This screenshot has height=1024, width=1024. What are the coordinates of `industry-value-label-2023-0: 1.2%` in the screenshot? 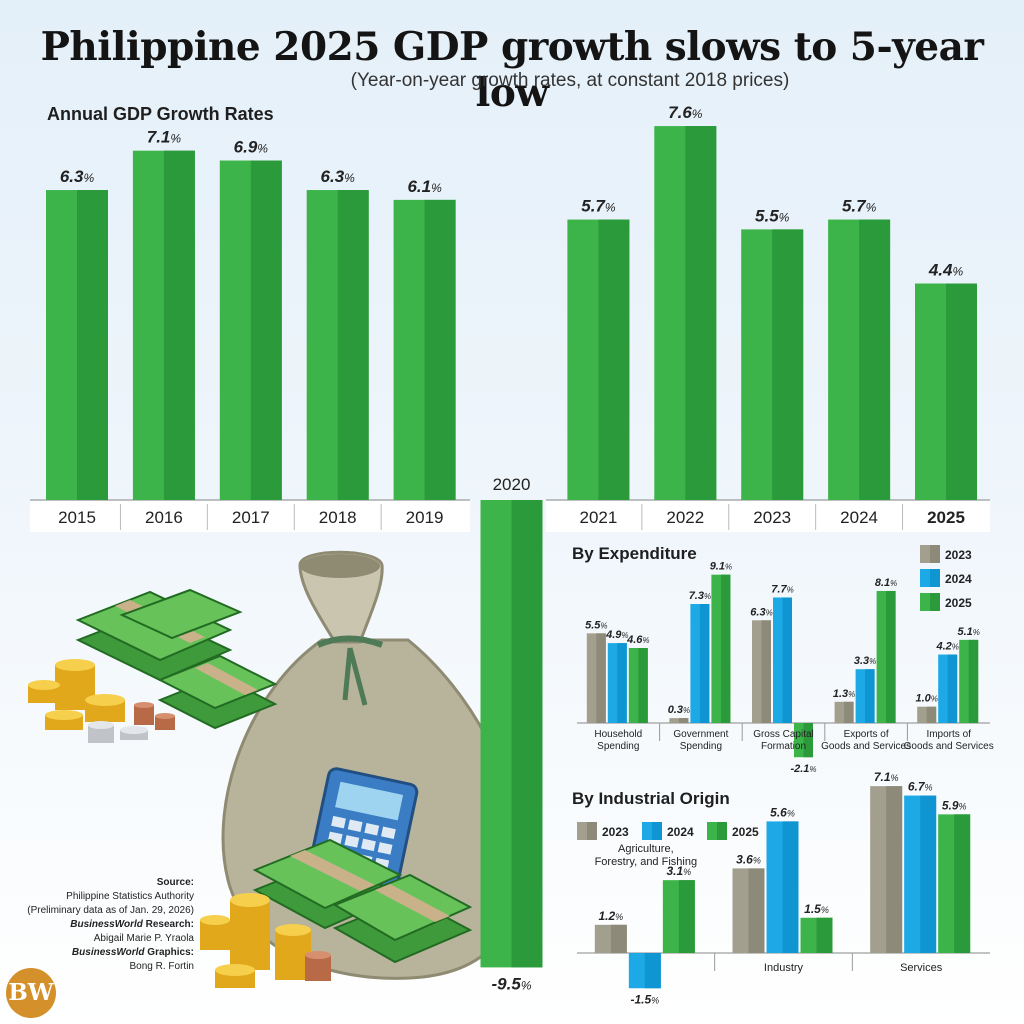 It's located at (610, 916).